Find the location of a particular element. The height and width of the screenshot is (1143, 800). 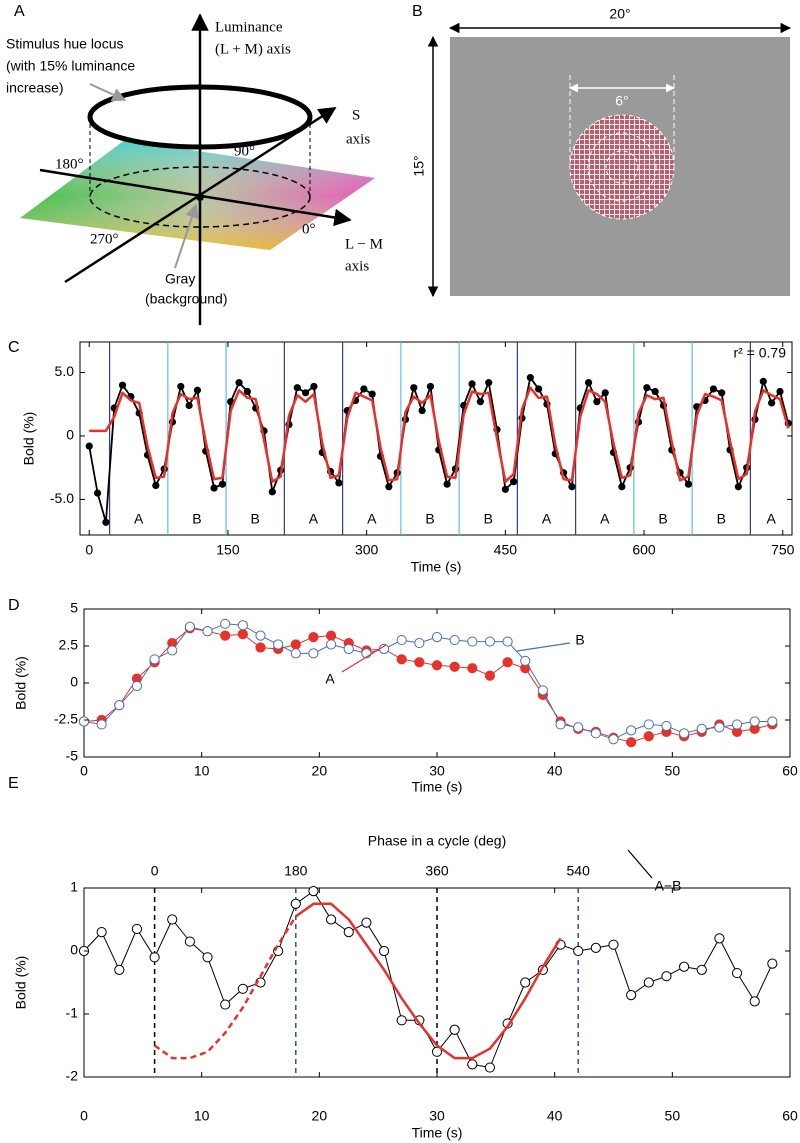

dimension-label: 6° is located at coordinates (621, 101).